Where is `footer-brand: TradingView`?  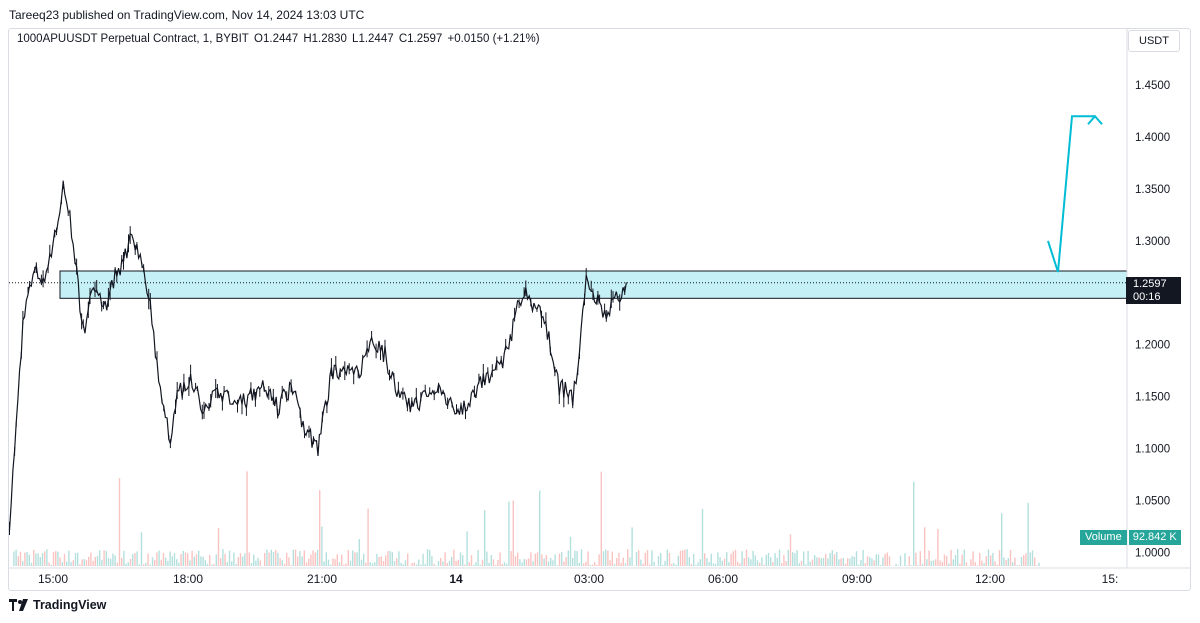
footer-brand: TradingView is located at coordinates (57, 605).